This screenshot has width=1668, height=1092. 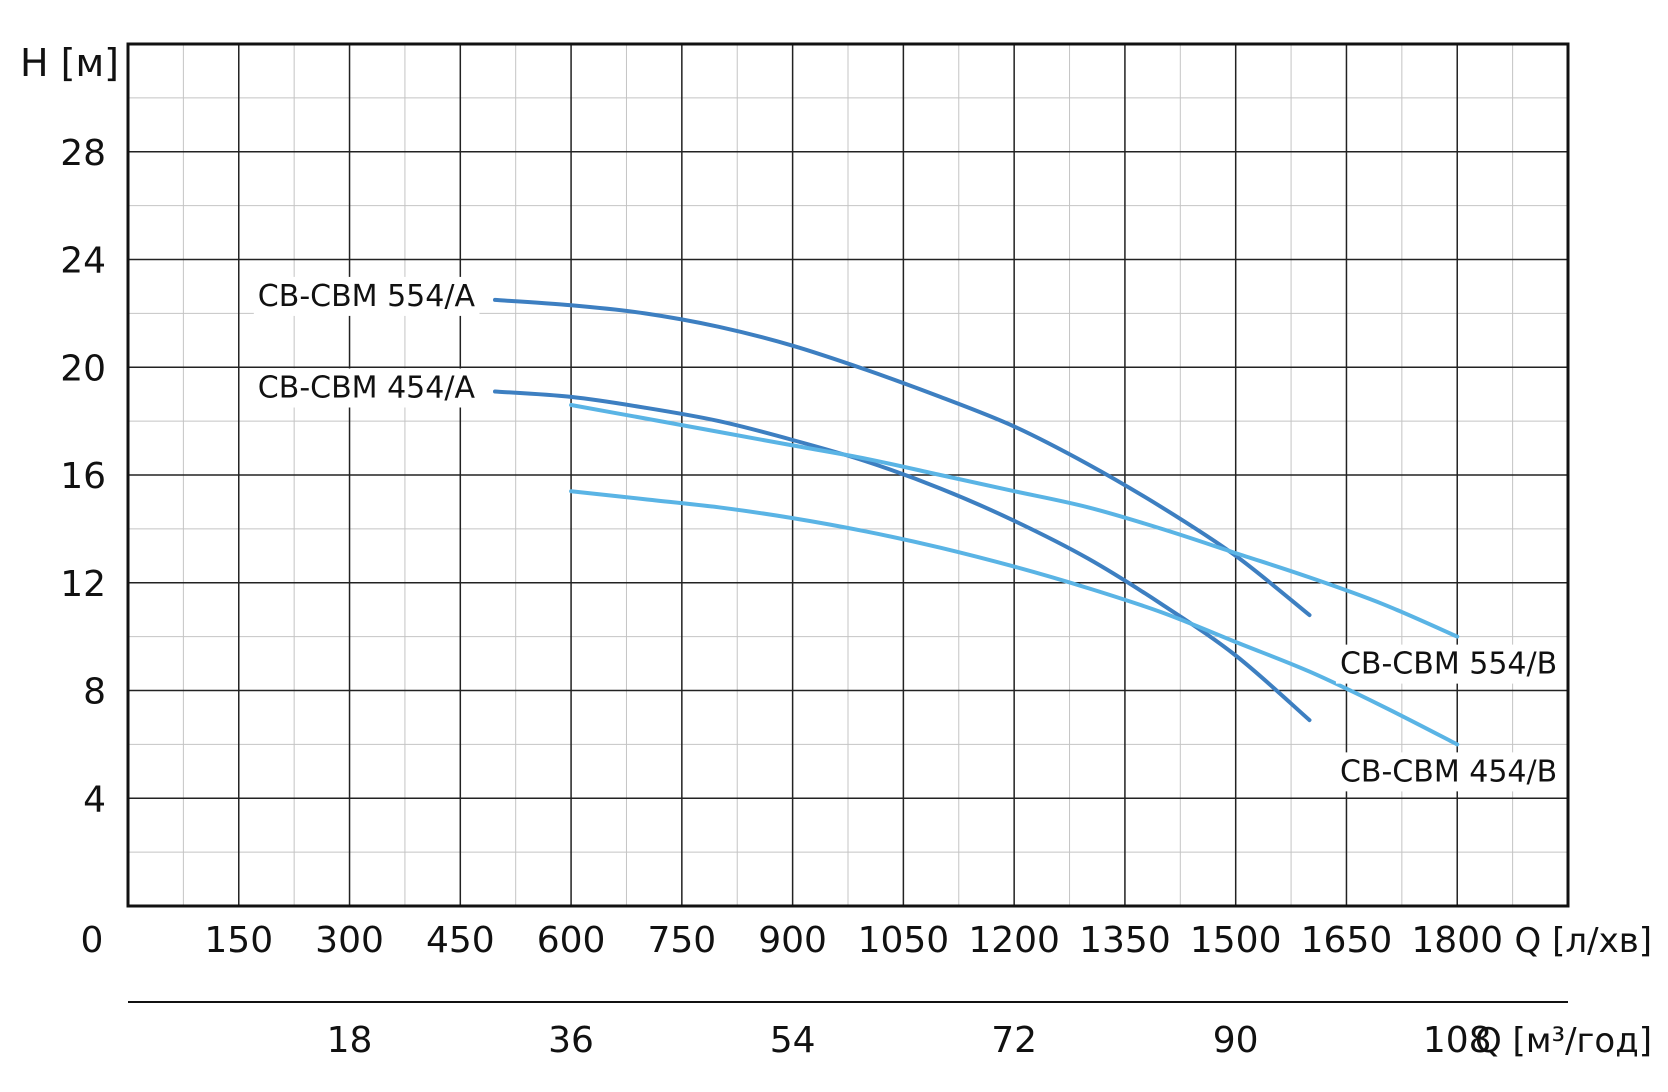 I want to click on y-tick-label: 16, so click(x=83, y=476).